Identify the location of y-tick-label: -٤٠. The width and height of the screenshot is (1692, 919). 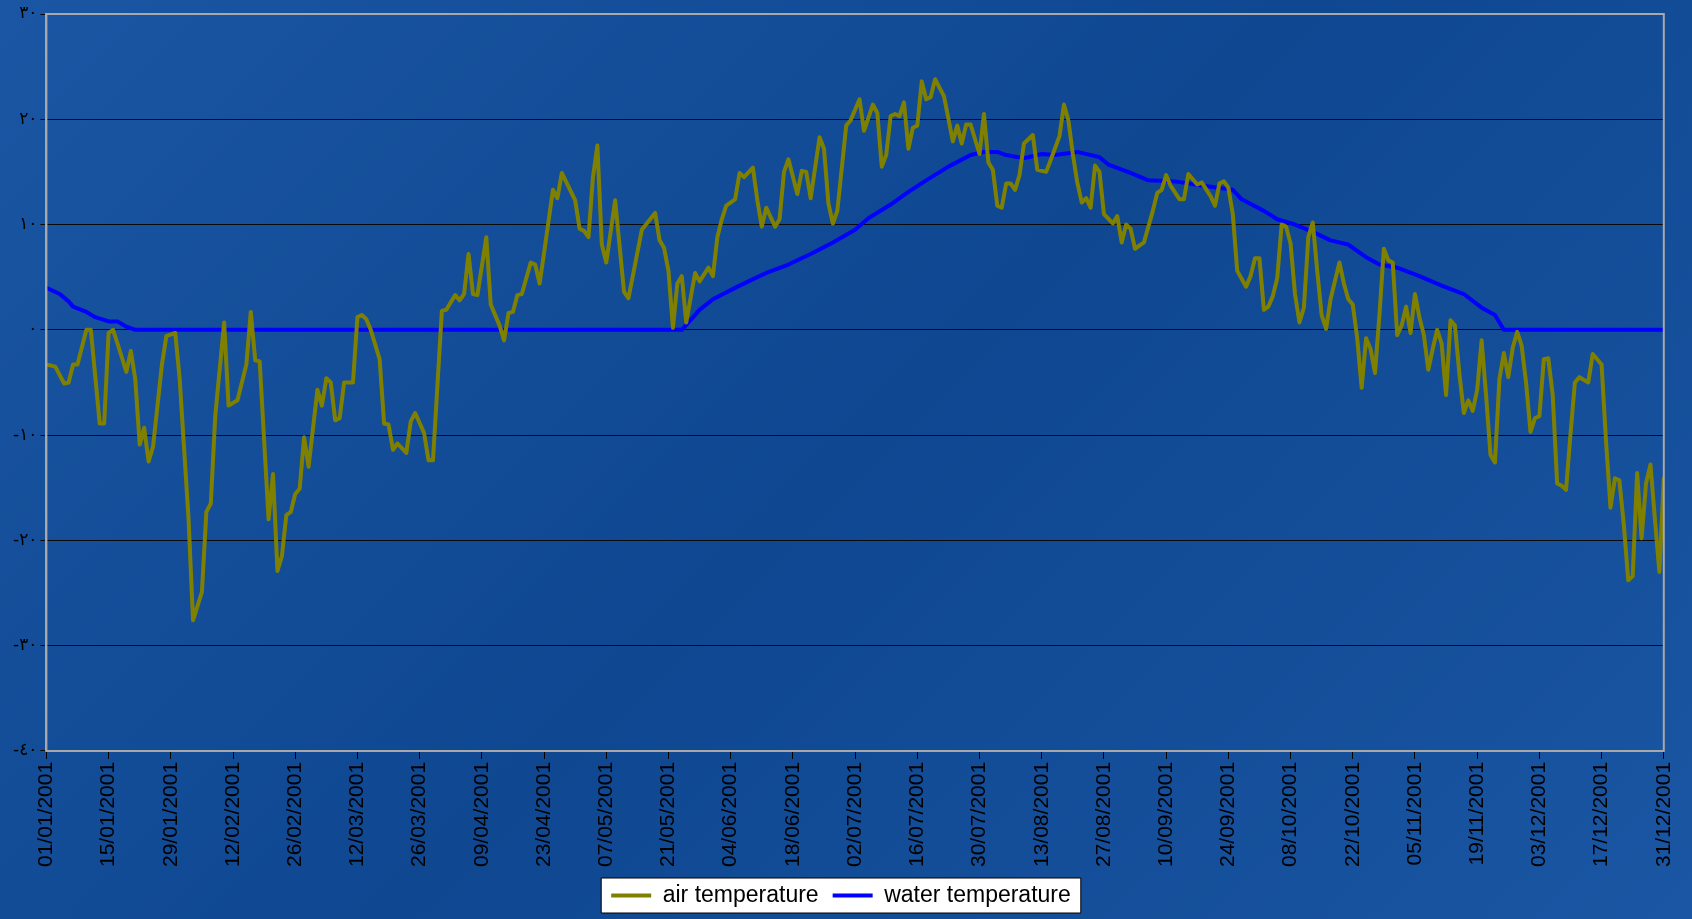
(25, 749).